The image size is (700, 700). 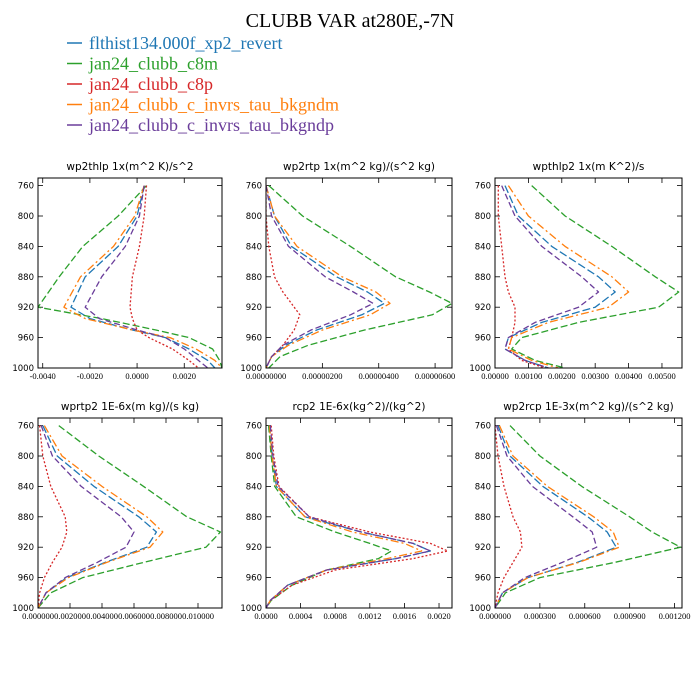 I want to click on x-tick-label: 0.00100, so click(x=529, y=376).